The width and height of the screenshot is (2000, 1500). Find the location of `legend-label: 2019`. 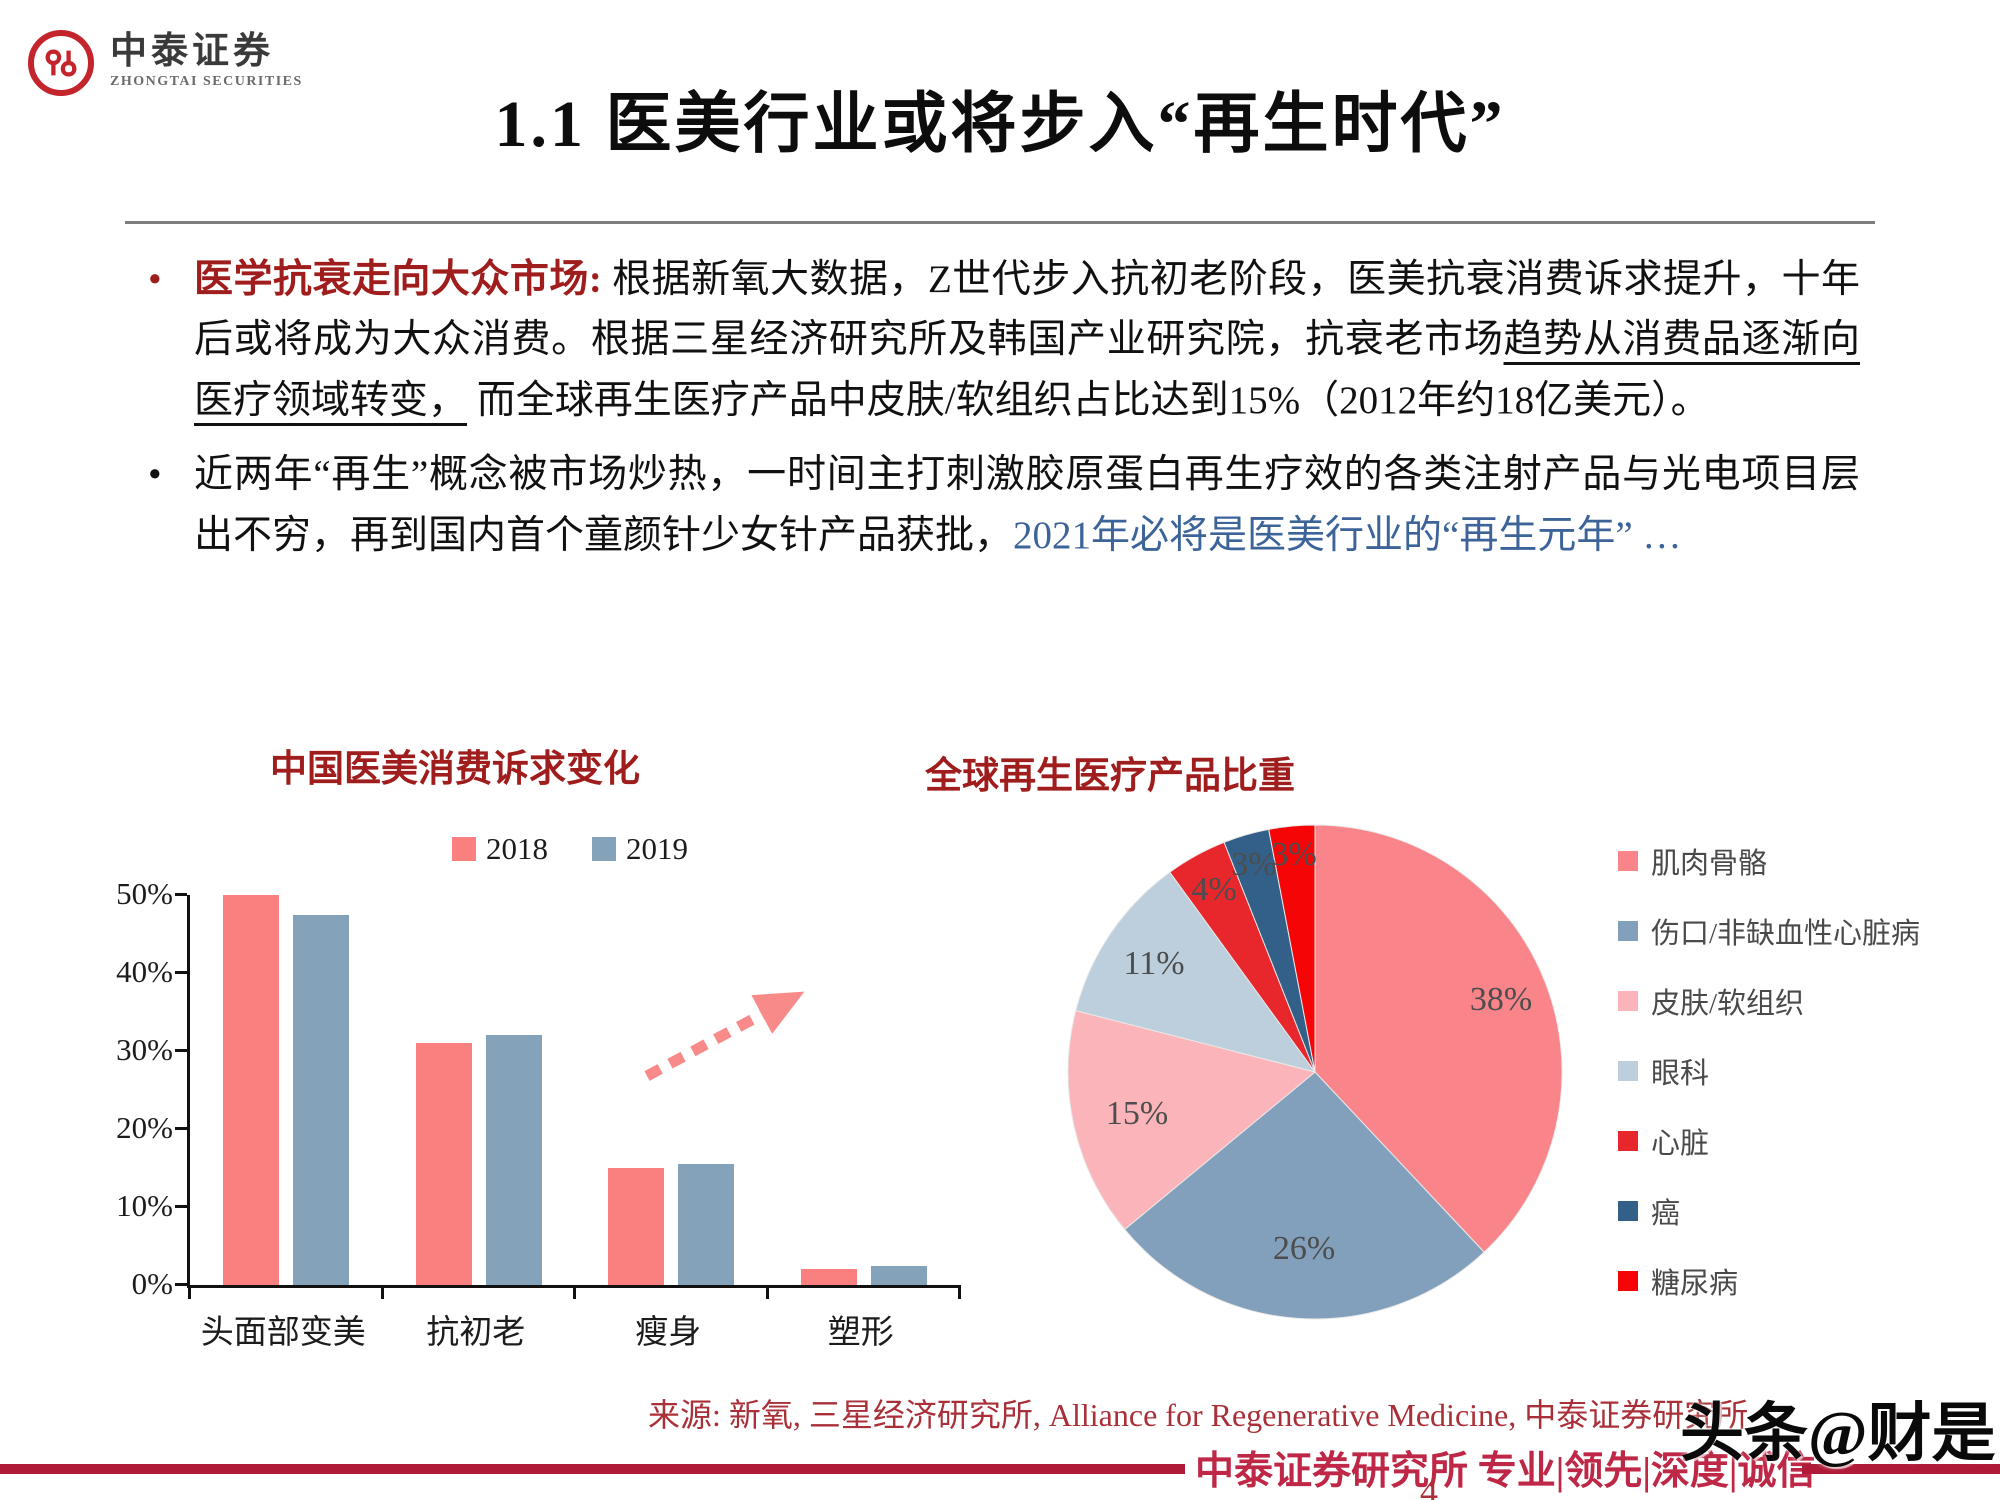

legend-label: 2019 is located at coordinates (657, 848).